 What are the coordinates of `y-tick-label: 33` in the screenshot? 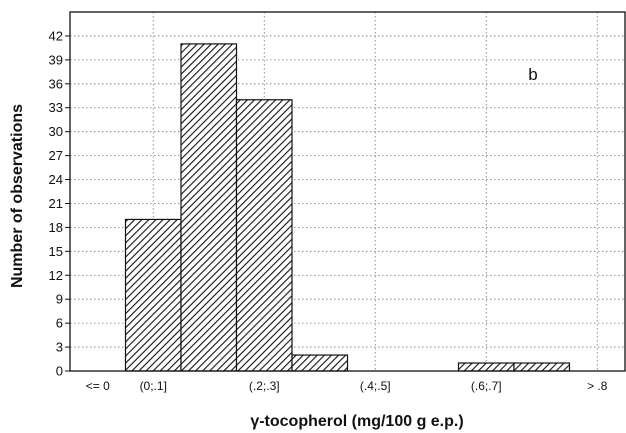 It's located at (56, 107).